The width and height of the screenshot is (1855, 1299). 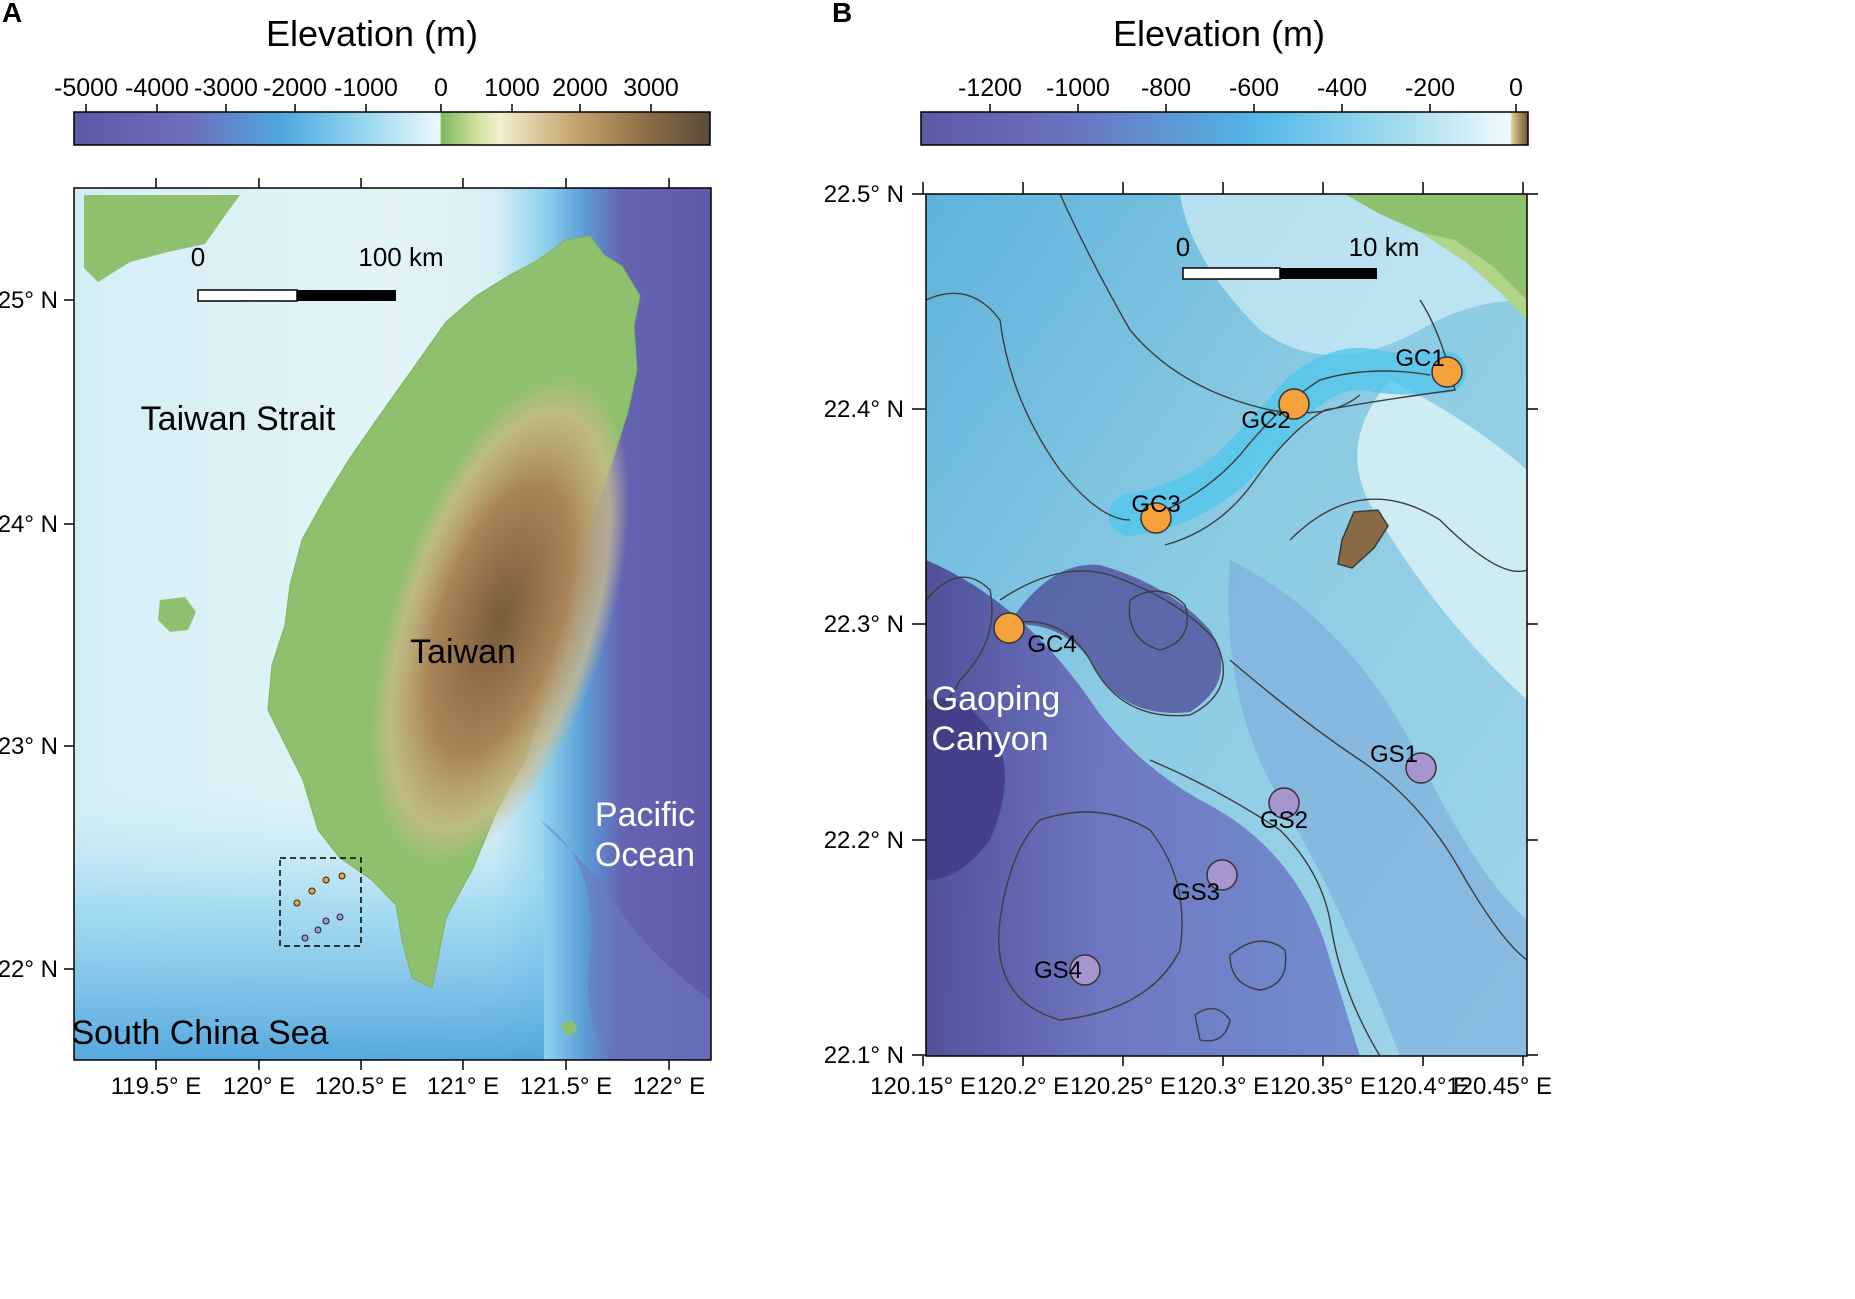 I want to click on lat-label-a: 25° N, so click(x=29, y=300).